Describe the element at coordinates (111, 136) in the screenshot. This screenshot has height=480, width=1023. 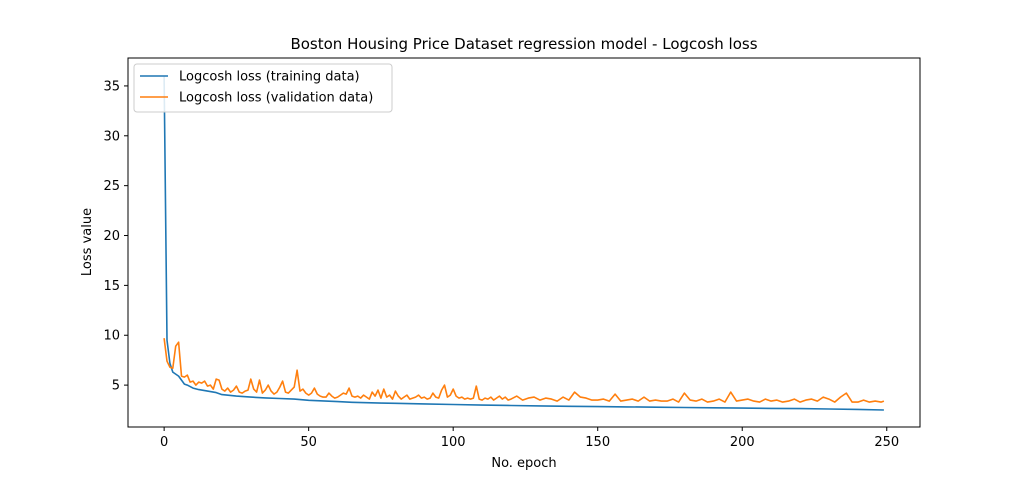
I see `y-tick-label: 30` at that location.